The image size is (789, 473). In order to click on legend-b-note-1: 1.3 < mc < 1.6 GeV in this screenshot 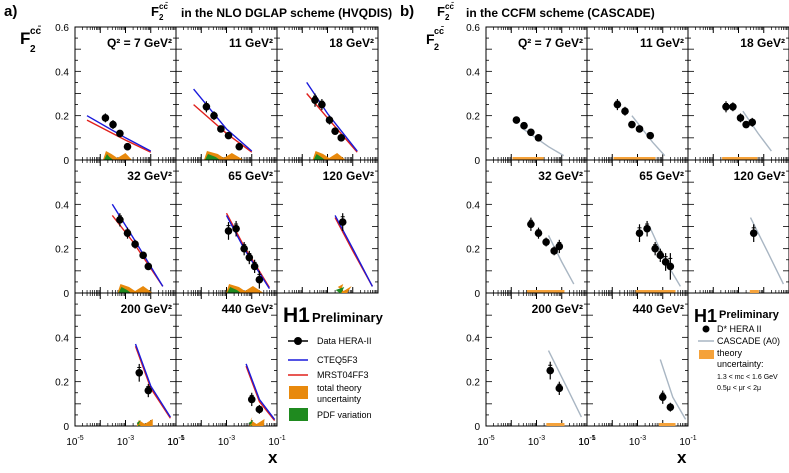, I will do `click(747, 377)`.